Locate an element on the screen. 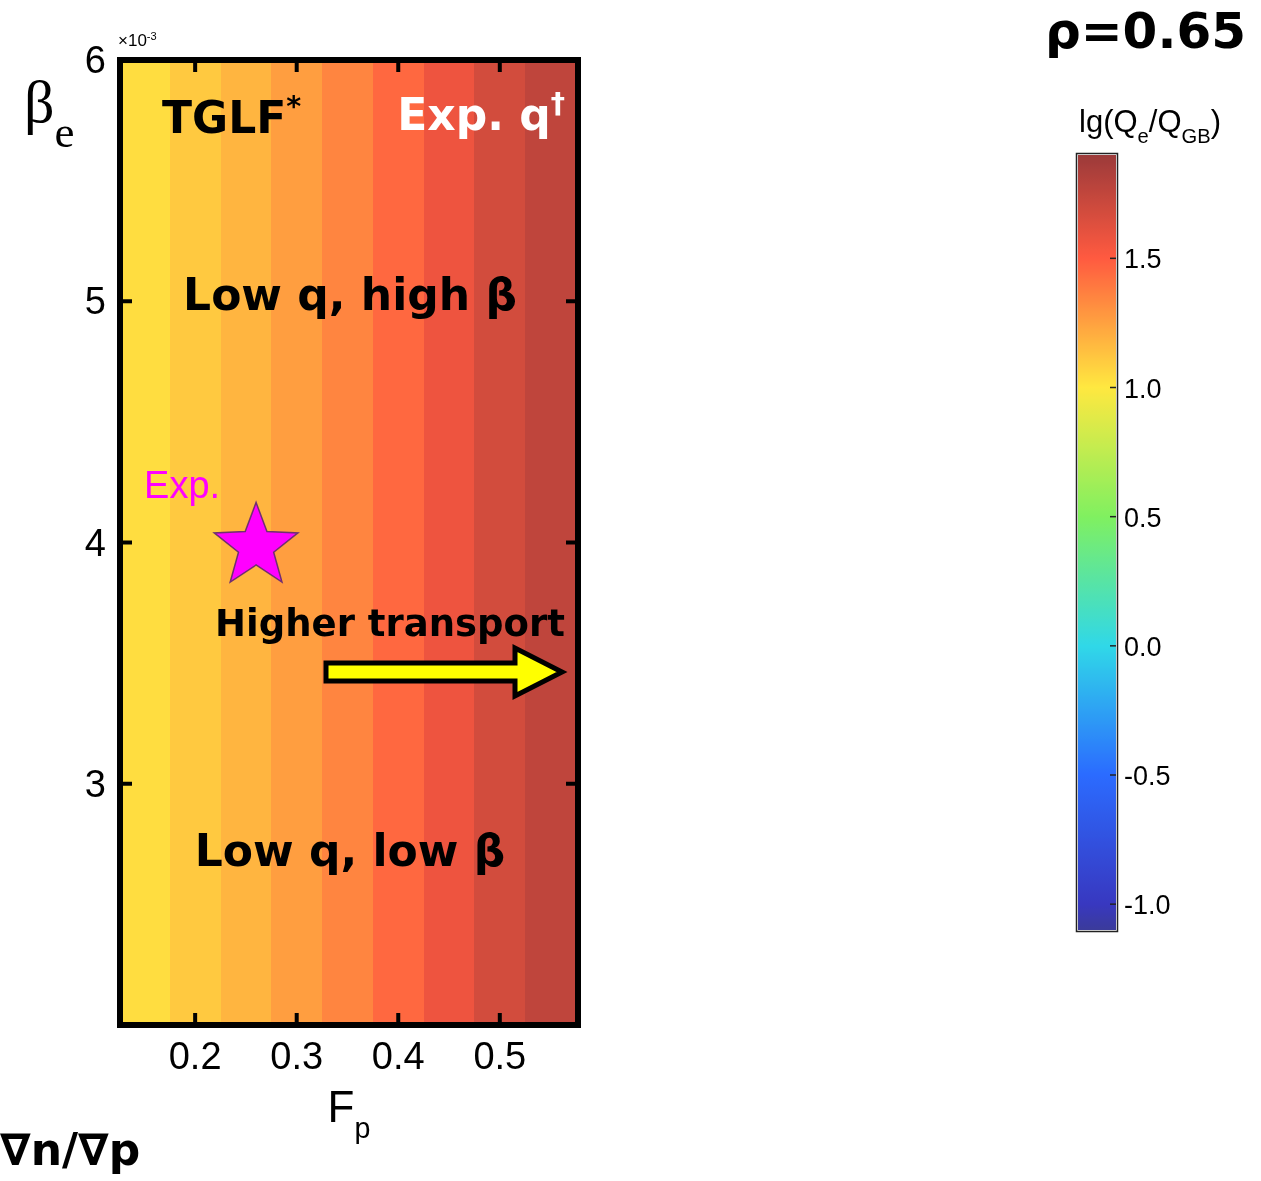  x-tick-label: 0.4 is located at coordinates (398, 1056).